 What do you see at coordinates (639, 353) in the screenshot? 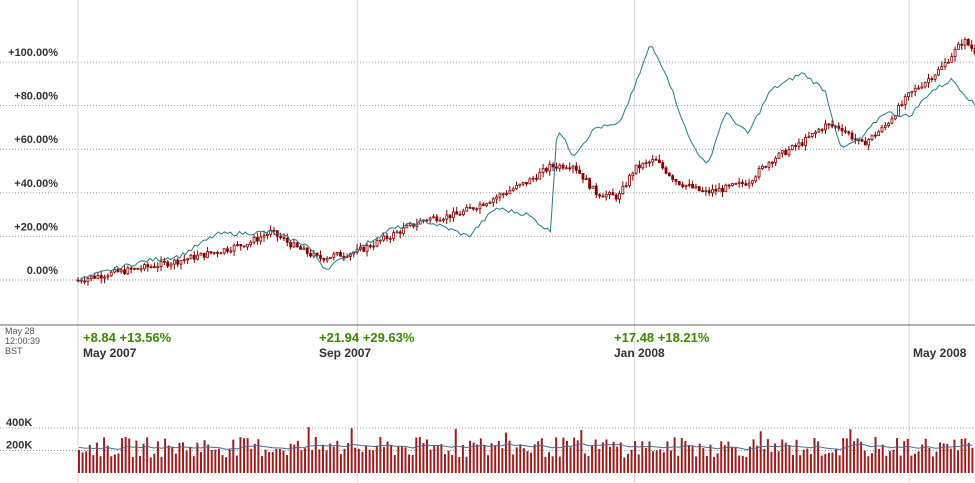
I see `x-tick-label: Jan 2008` at bounding box center [639, 353].